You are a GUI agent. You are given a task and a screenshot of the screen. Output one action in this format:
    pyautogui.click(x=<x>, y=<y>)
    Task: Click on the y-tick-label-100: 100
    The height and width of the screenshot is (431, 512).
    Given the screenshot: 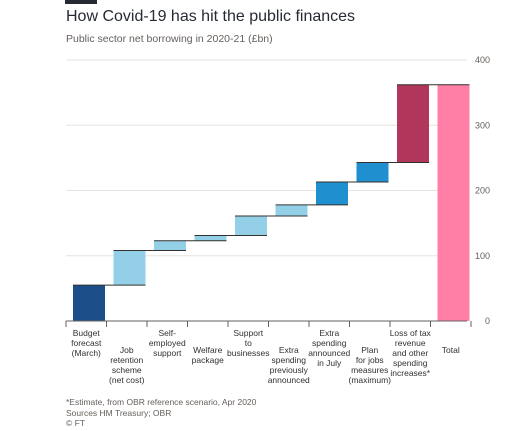 What is the action you would take?
    pyautogui.click(x=482, y=256)
    